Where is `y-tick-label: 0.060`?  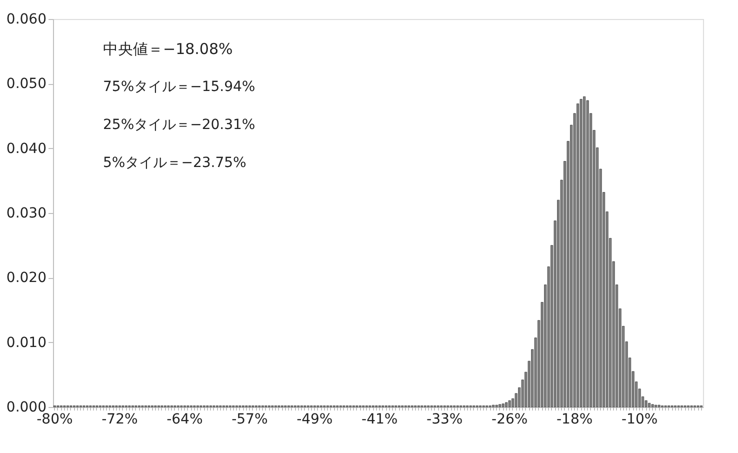 y-tick-label: 0.060 is located at coordinates (26, 20).